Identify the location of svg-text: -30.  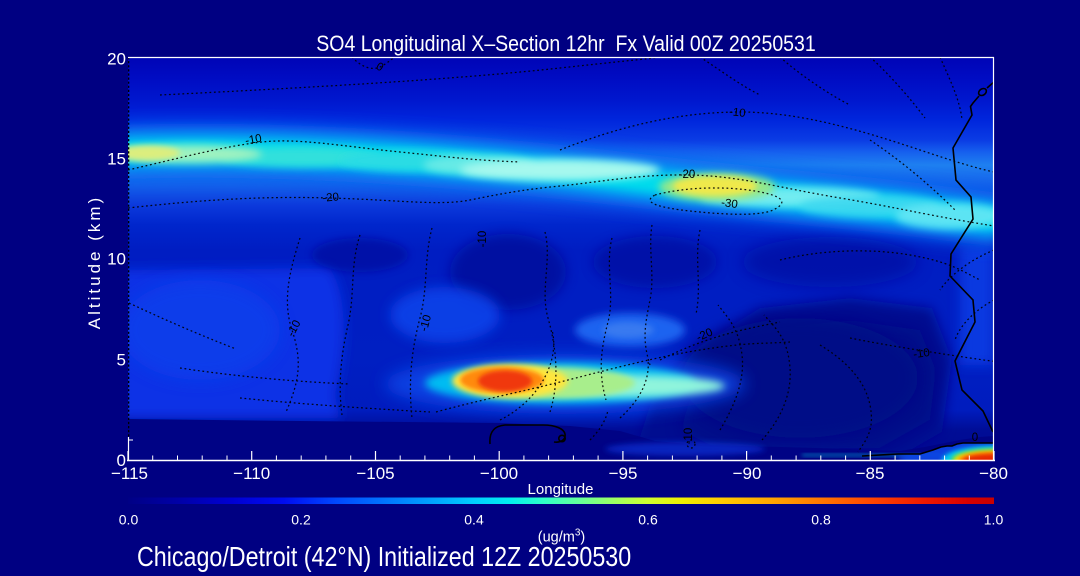
(729, 204).